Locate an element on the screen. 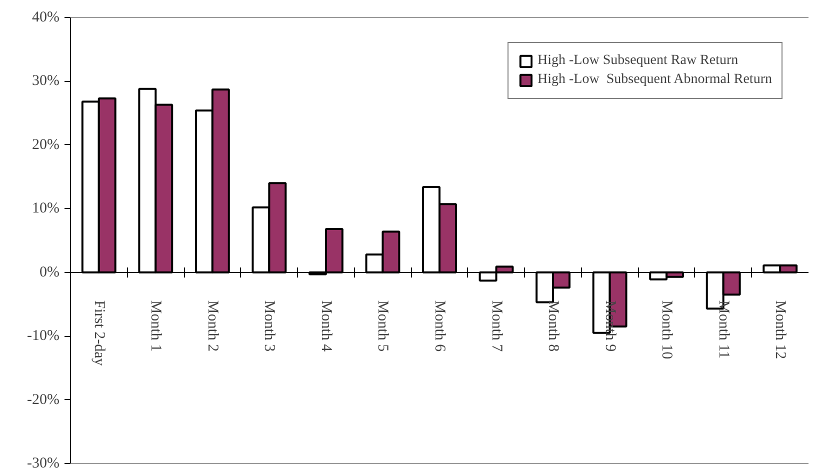 This screenshot has height=471, width=818. x-tick-label: Month 2 is located at coordinates (212, 326).